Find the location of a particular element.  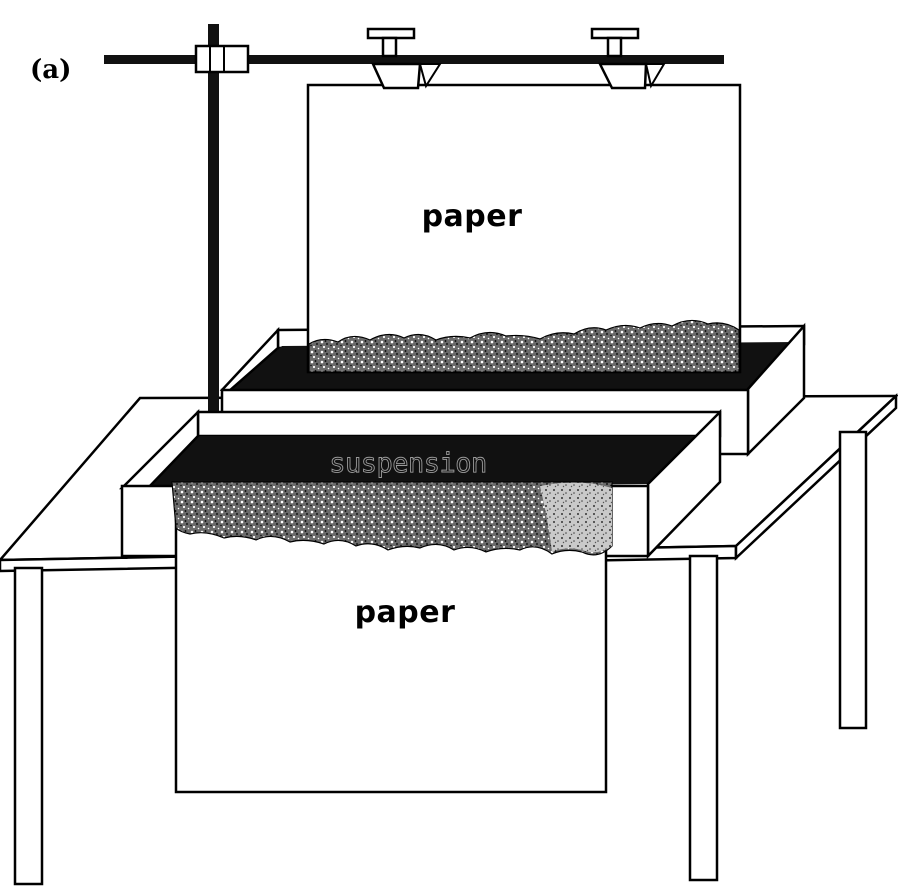

upper-paper-label: paper is located at coordinates (472, 216).